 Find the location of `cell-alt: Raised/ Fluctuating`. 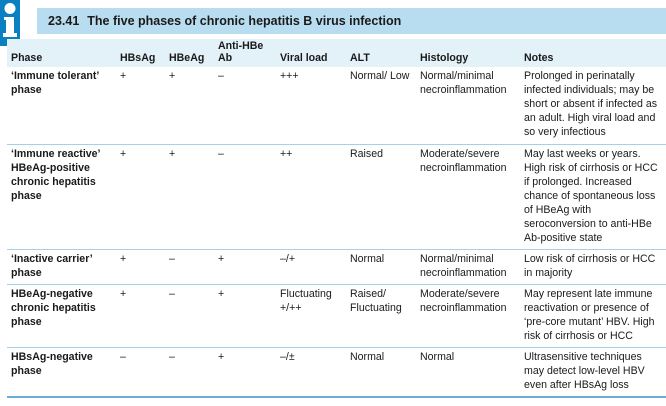

cell-alt: Raised/ Fluctuating is located at coordinates (376, 300).